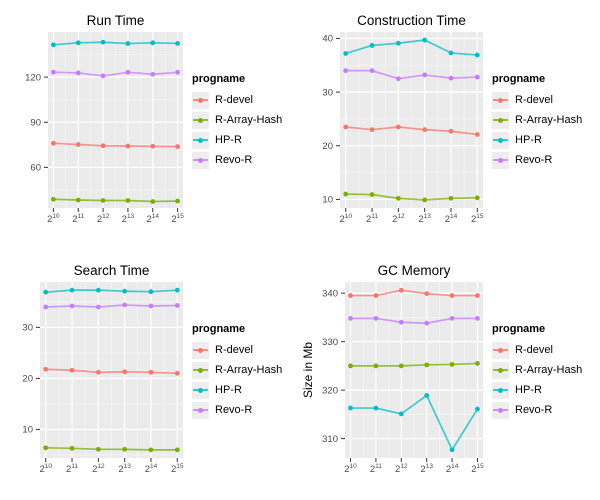 This screenshot has height=500, width=600. What do you see at coordinates (414, 270) in the screenshot?
I see `chart-title-gc-memory: GC Memory` at bounding box center [414, 270].